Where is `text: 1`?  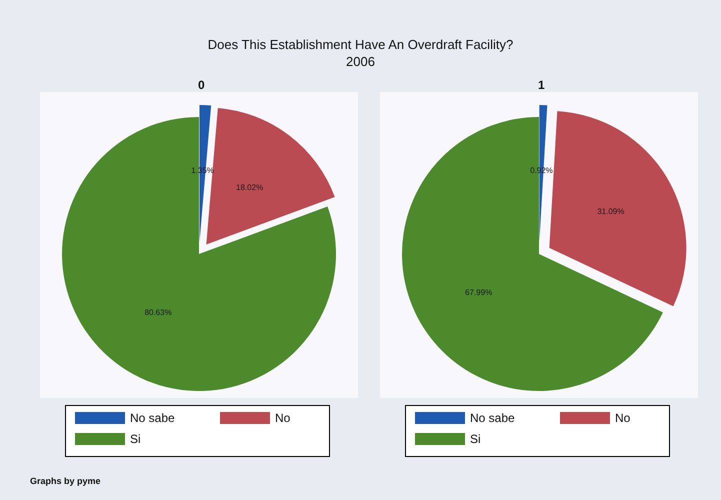
text: 1 is located at coordinates (541, 85).